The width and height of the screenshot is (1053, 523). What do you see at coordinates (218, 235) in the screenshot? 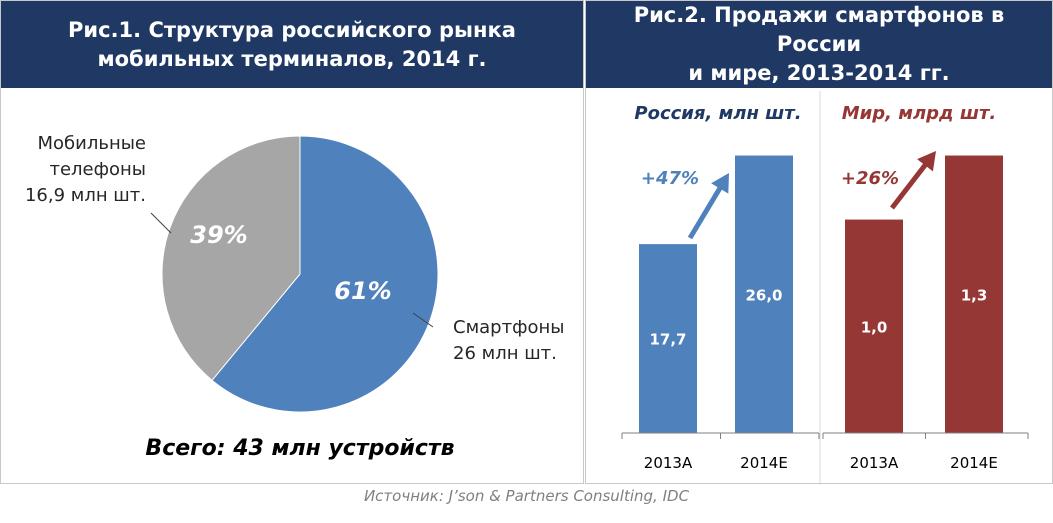
I see `pie-percent-label: 39%` at bounding box center [218, 235].